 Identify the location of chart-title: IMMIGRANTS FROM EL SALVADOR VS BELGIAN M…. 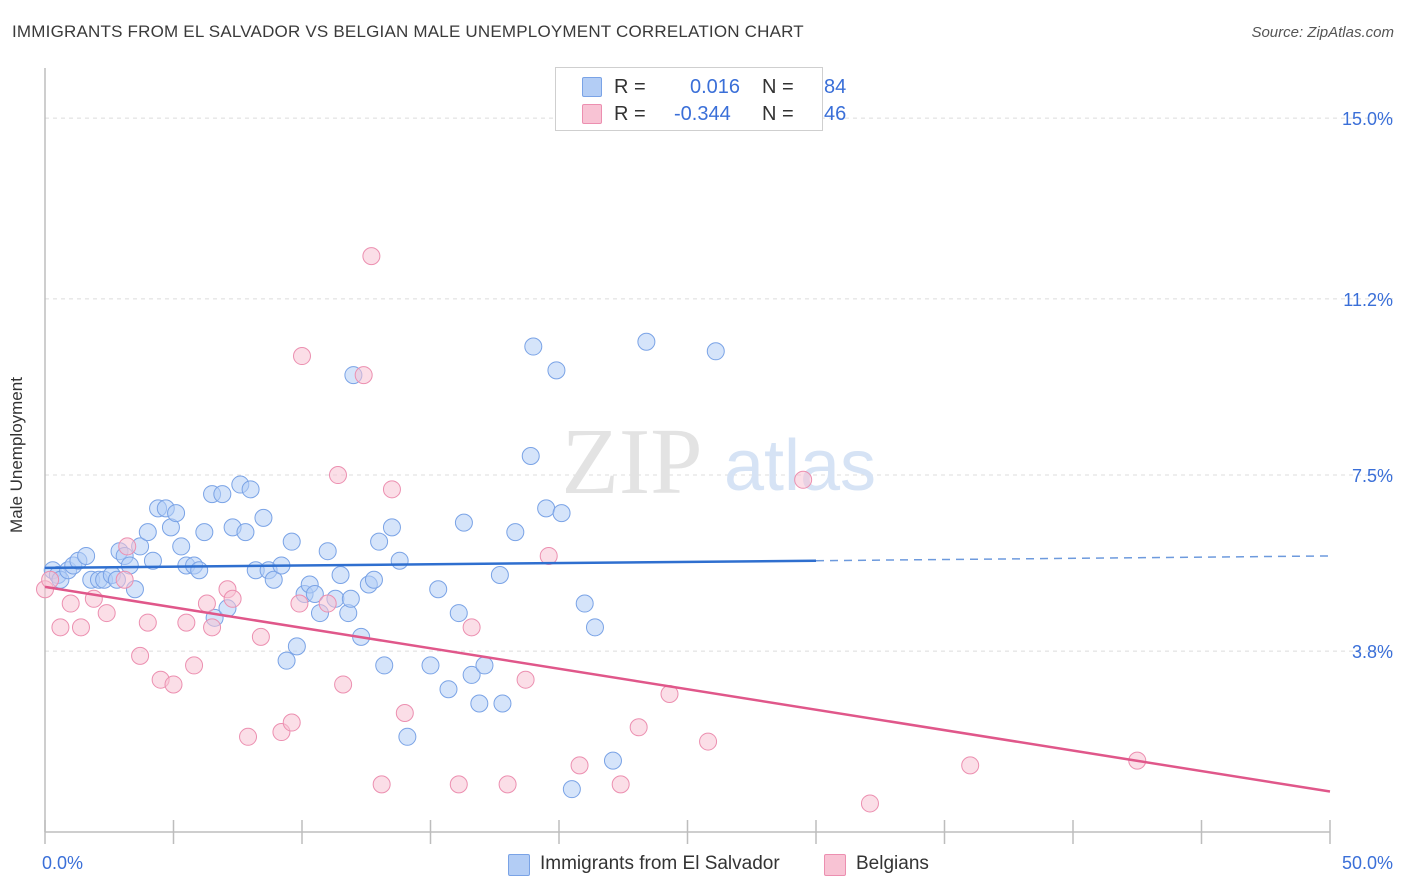
(408, 31).